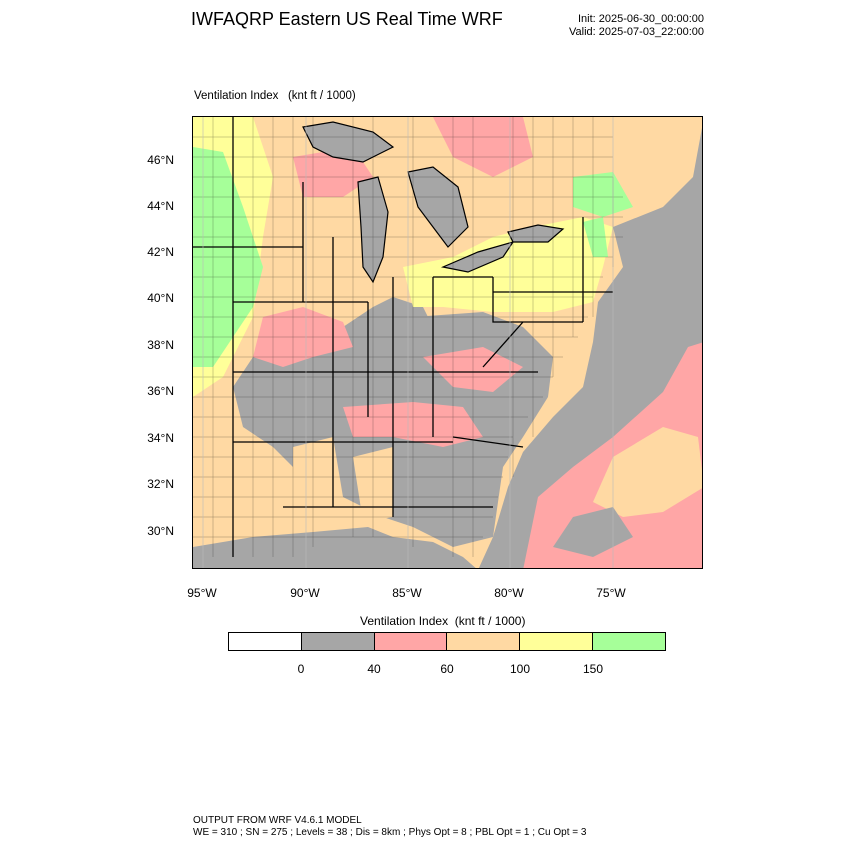  Describe the element at coordinates (301, 669) in the screenshot. I see `colorbar-label-0: 0` at that location.